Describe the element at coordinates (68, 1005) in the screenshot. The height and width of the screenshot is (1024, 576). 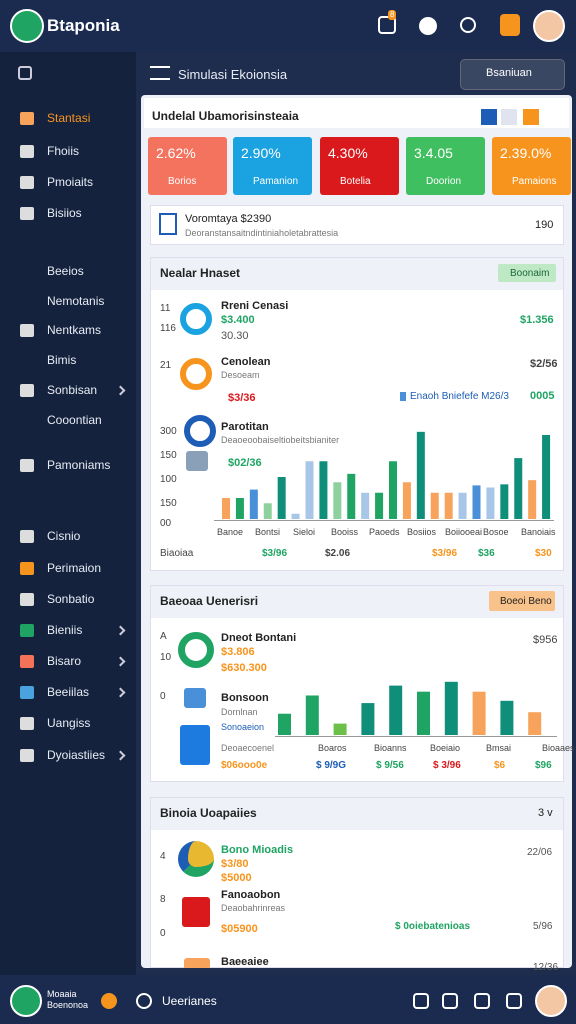
I see `brand-sub: Boenonoa` at that location.